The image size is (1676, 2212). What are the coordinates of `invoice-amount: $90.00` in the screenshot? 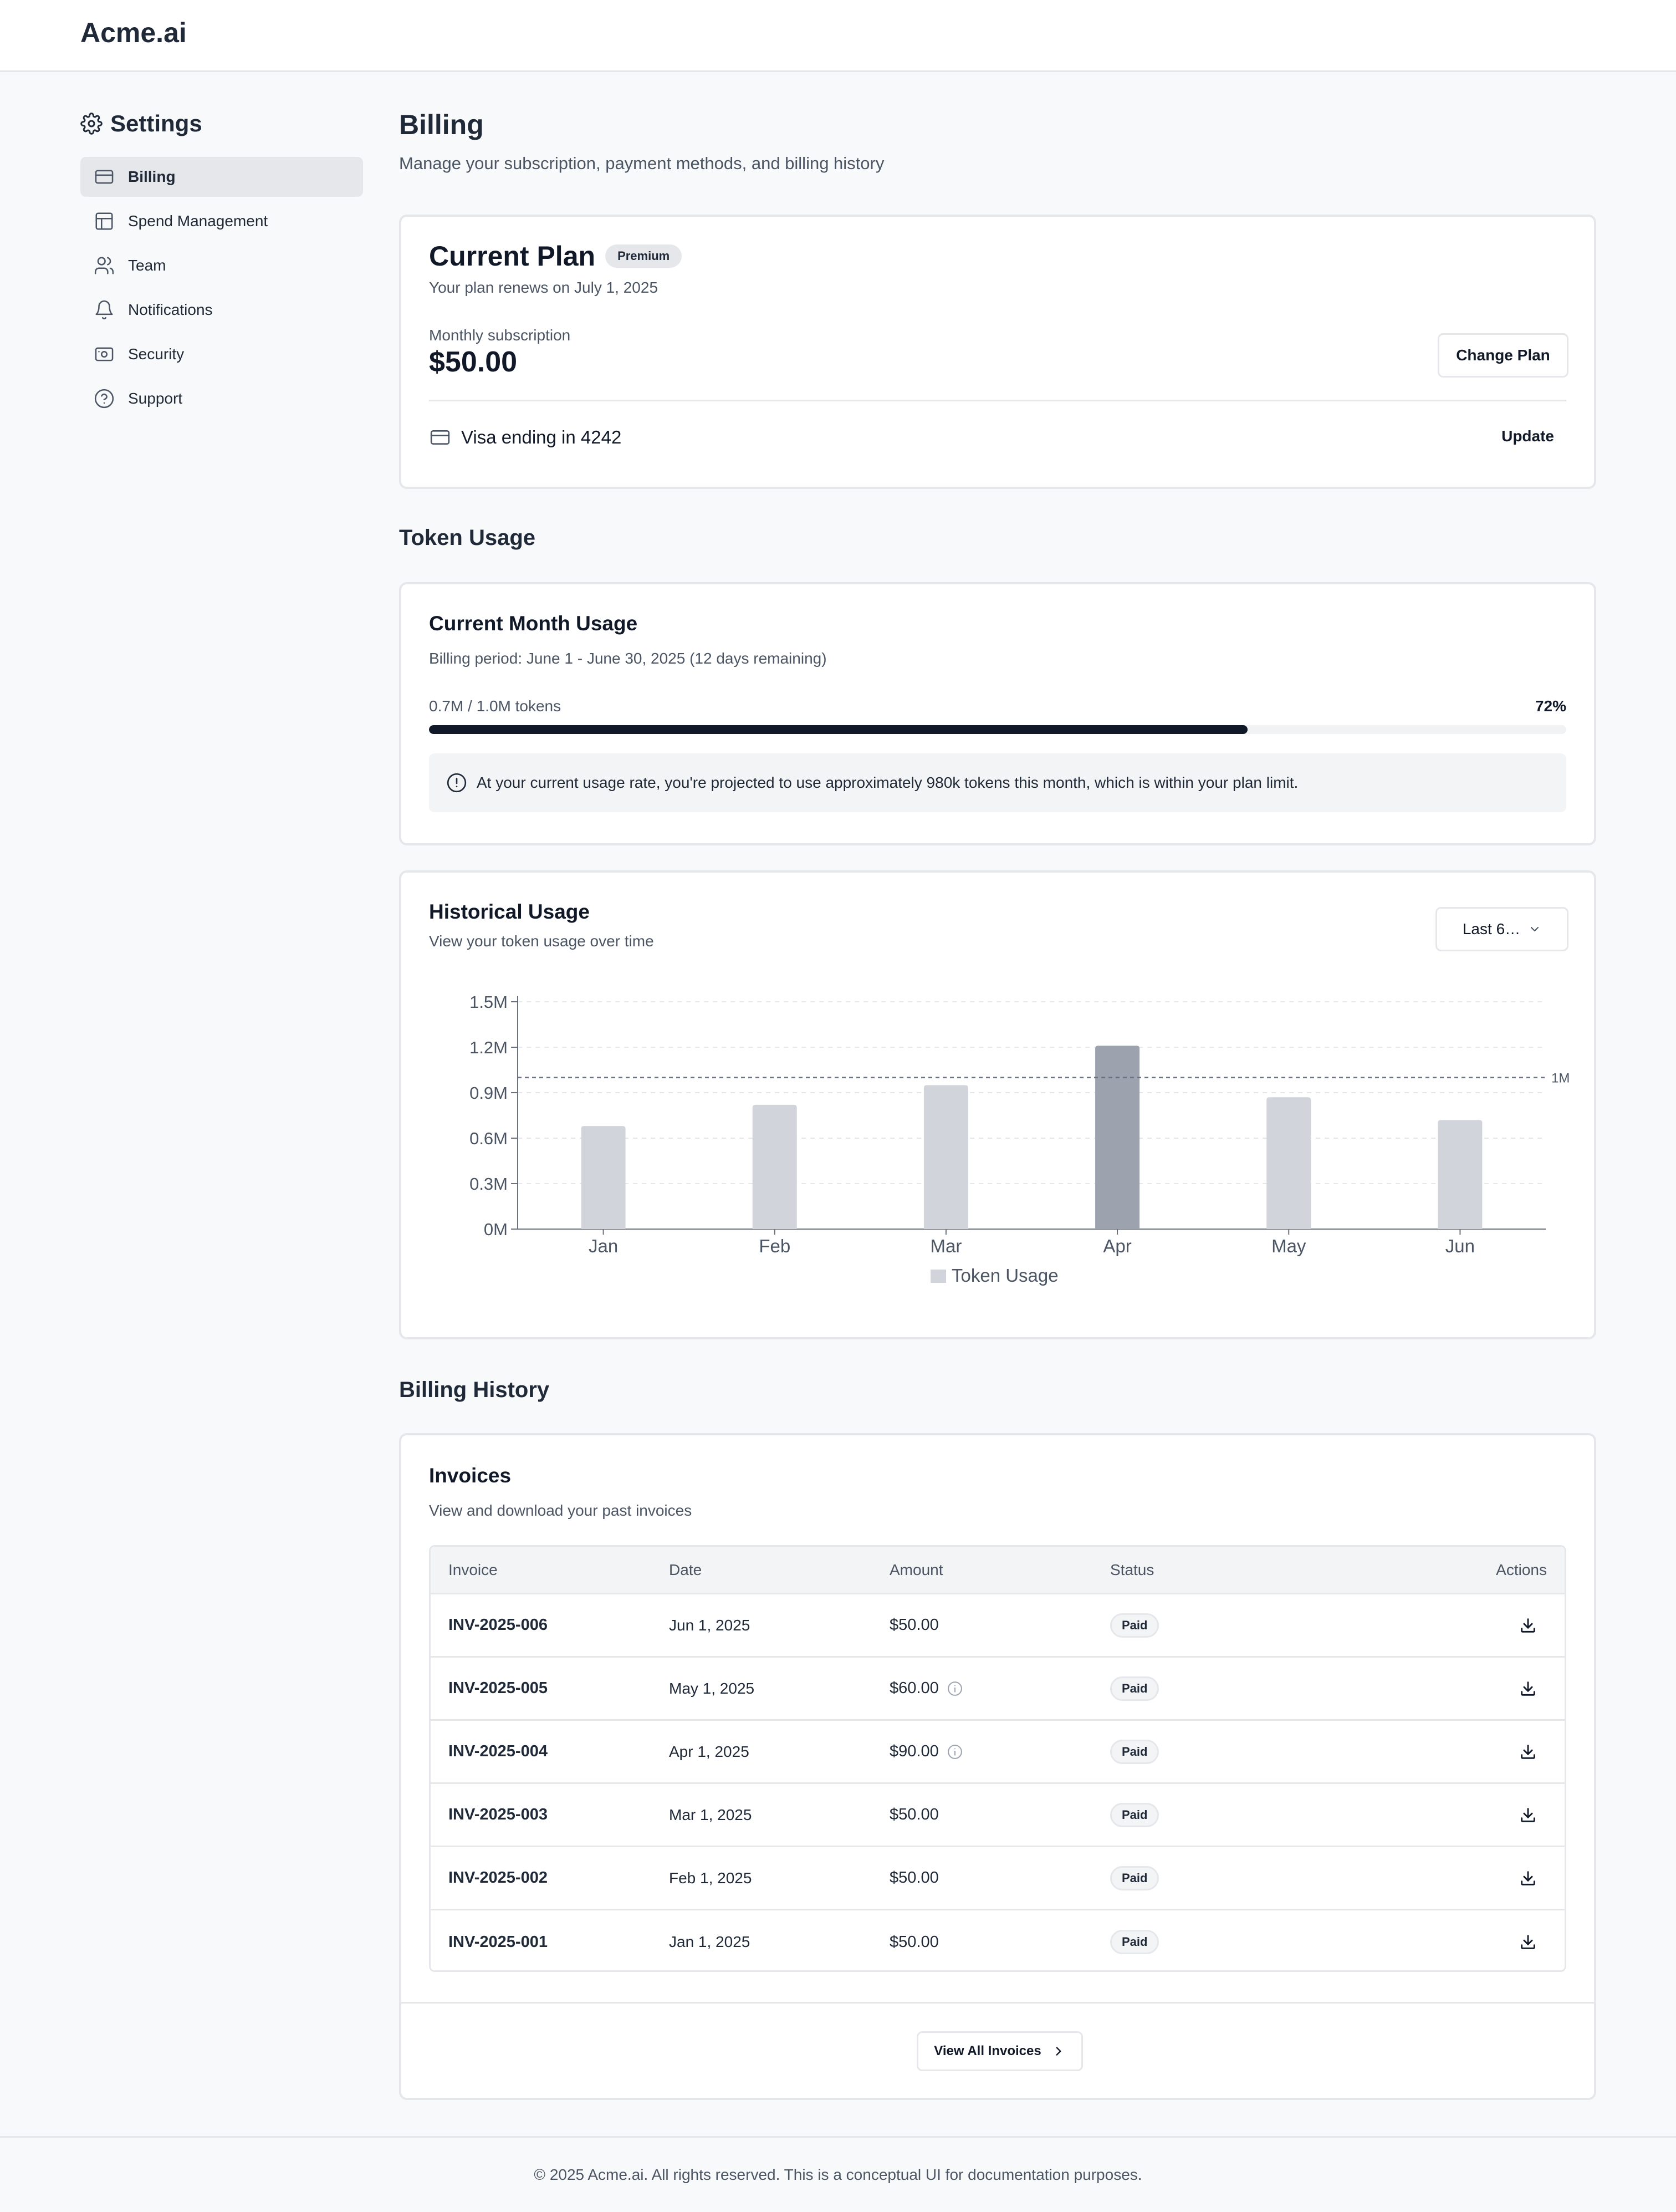 It's located at (914, 1751).